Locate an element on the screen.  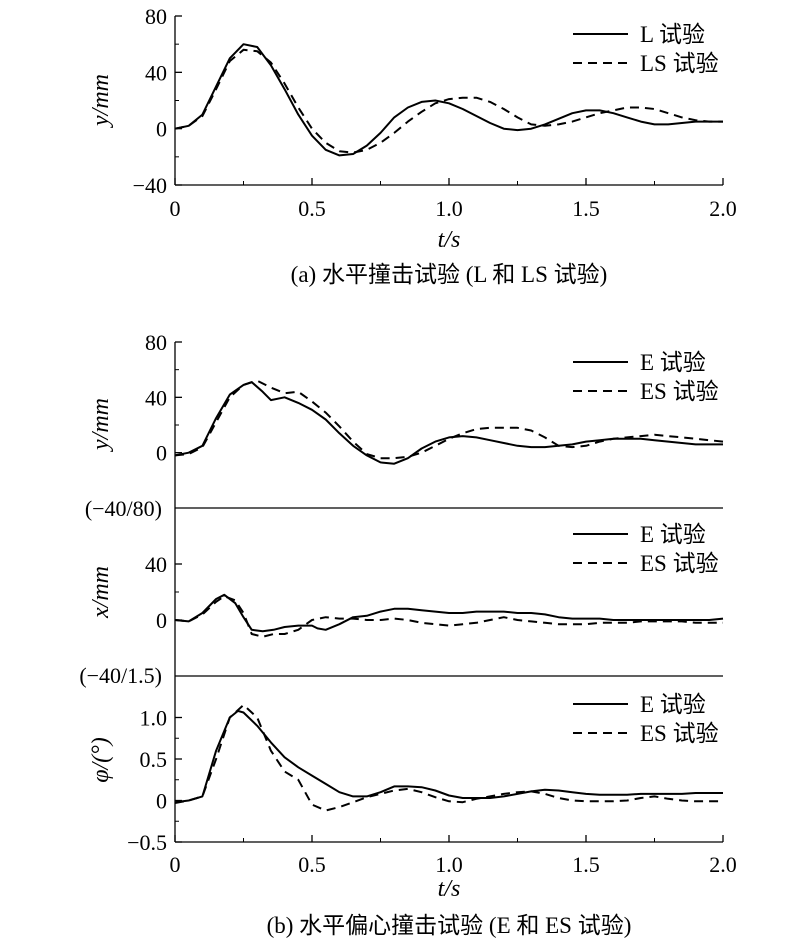
caption-a: (a) 水平撞击试验 (L 和 LS 试验) is located at coordinates (449, 274).